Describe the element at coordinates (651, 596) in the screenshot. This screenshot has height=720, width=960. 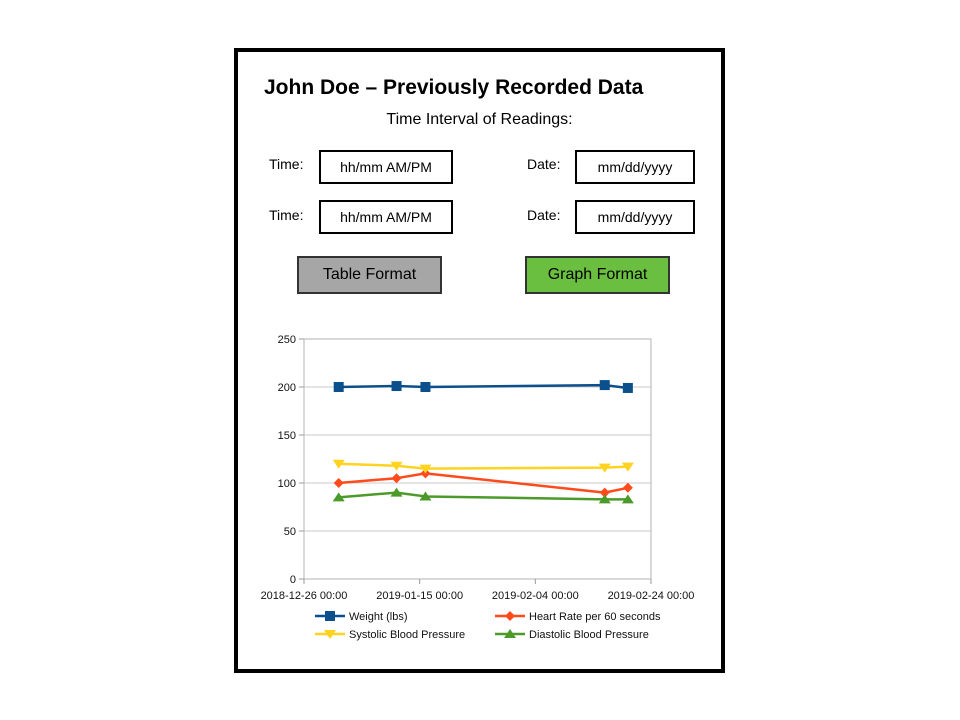
I see `x-tick-label: 2019-02-24 00:00` at that location.